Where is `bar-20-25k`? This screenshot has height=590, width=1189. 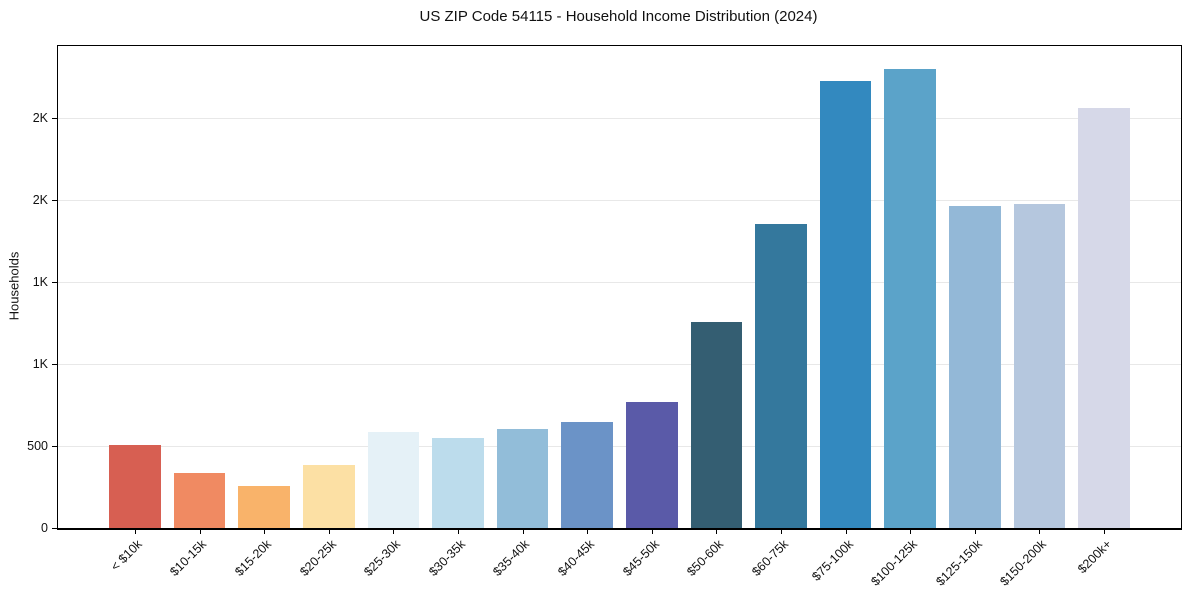
bar-20-25k is located at coordinates (328, 496).